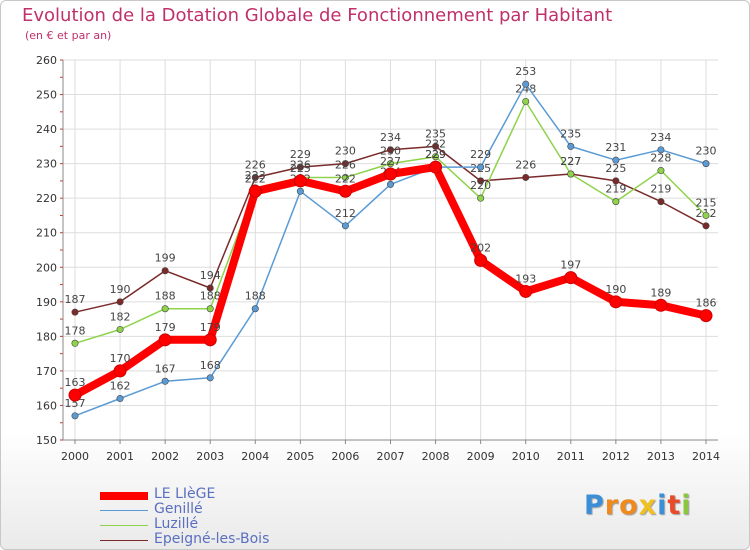  What do you see at coordinates (594, 505) in the screenshot?
I see `logo-letter: P` at bounding box center [594, 505].